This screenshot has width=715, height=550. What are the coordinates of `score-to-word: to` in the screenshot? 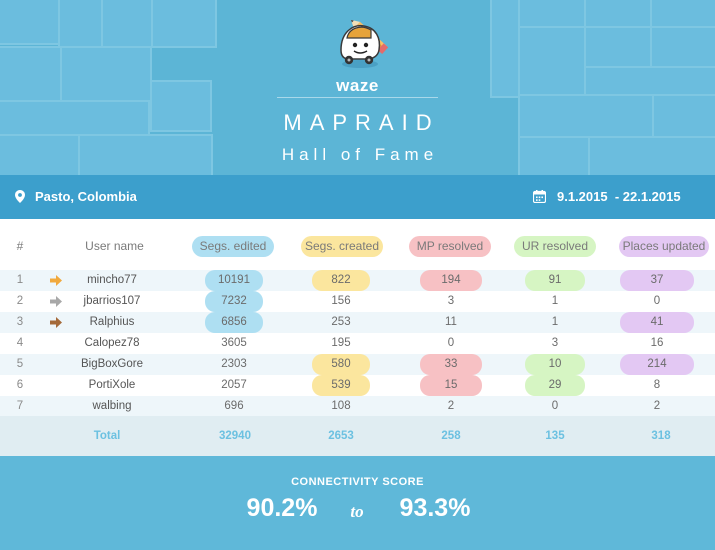 It's located at (357, 511).